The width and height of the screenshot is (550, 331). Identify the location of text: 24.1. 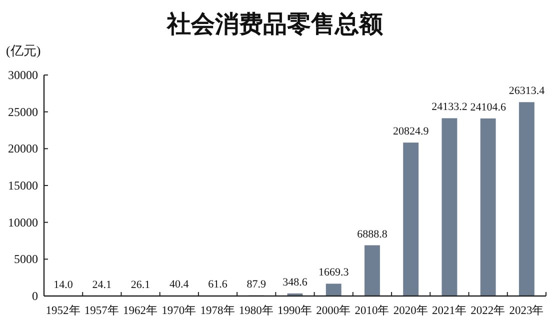
(102, 284).